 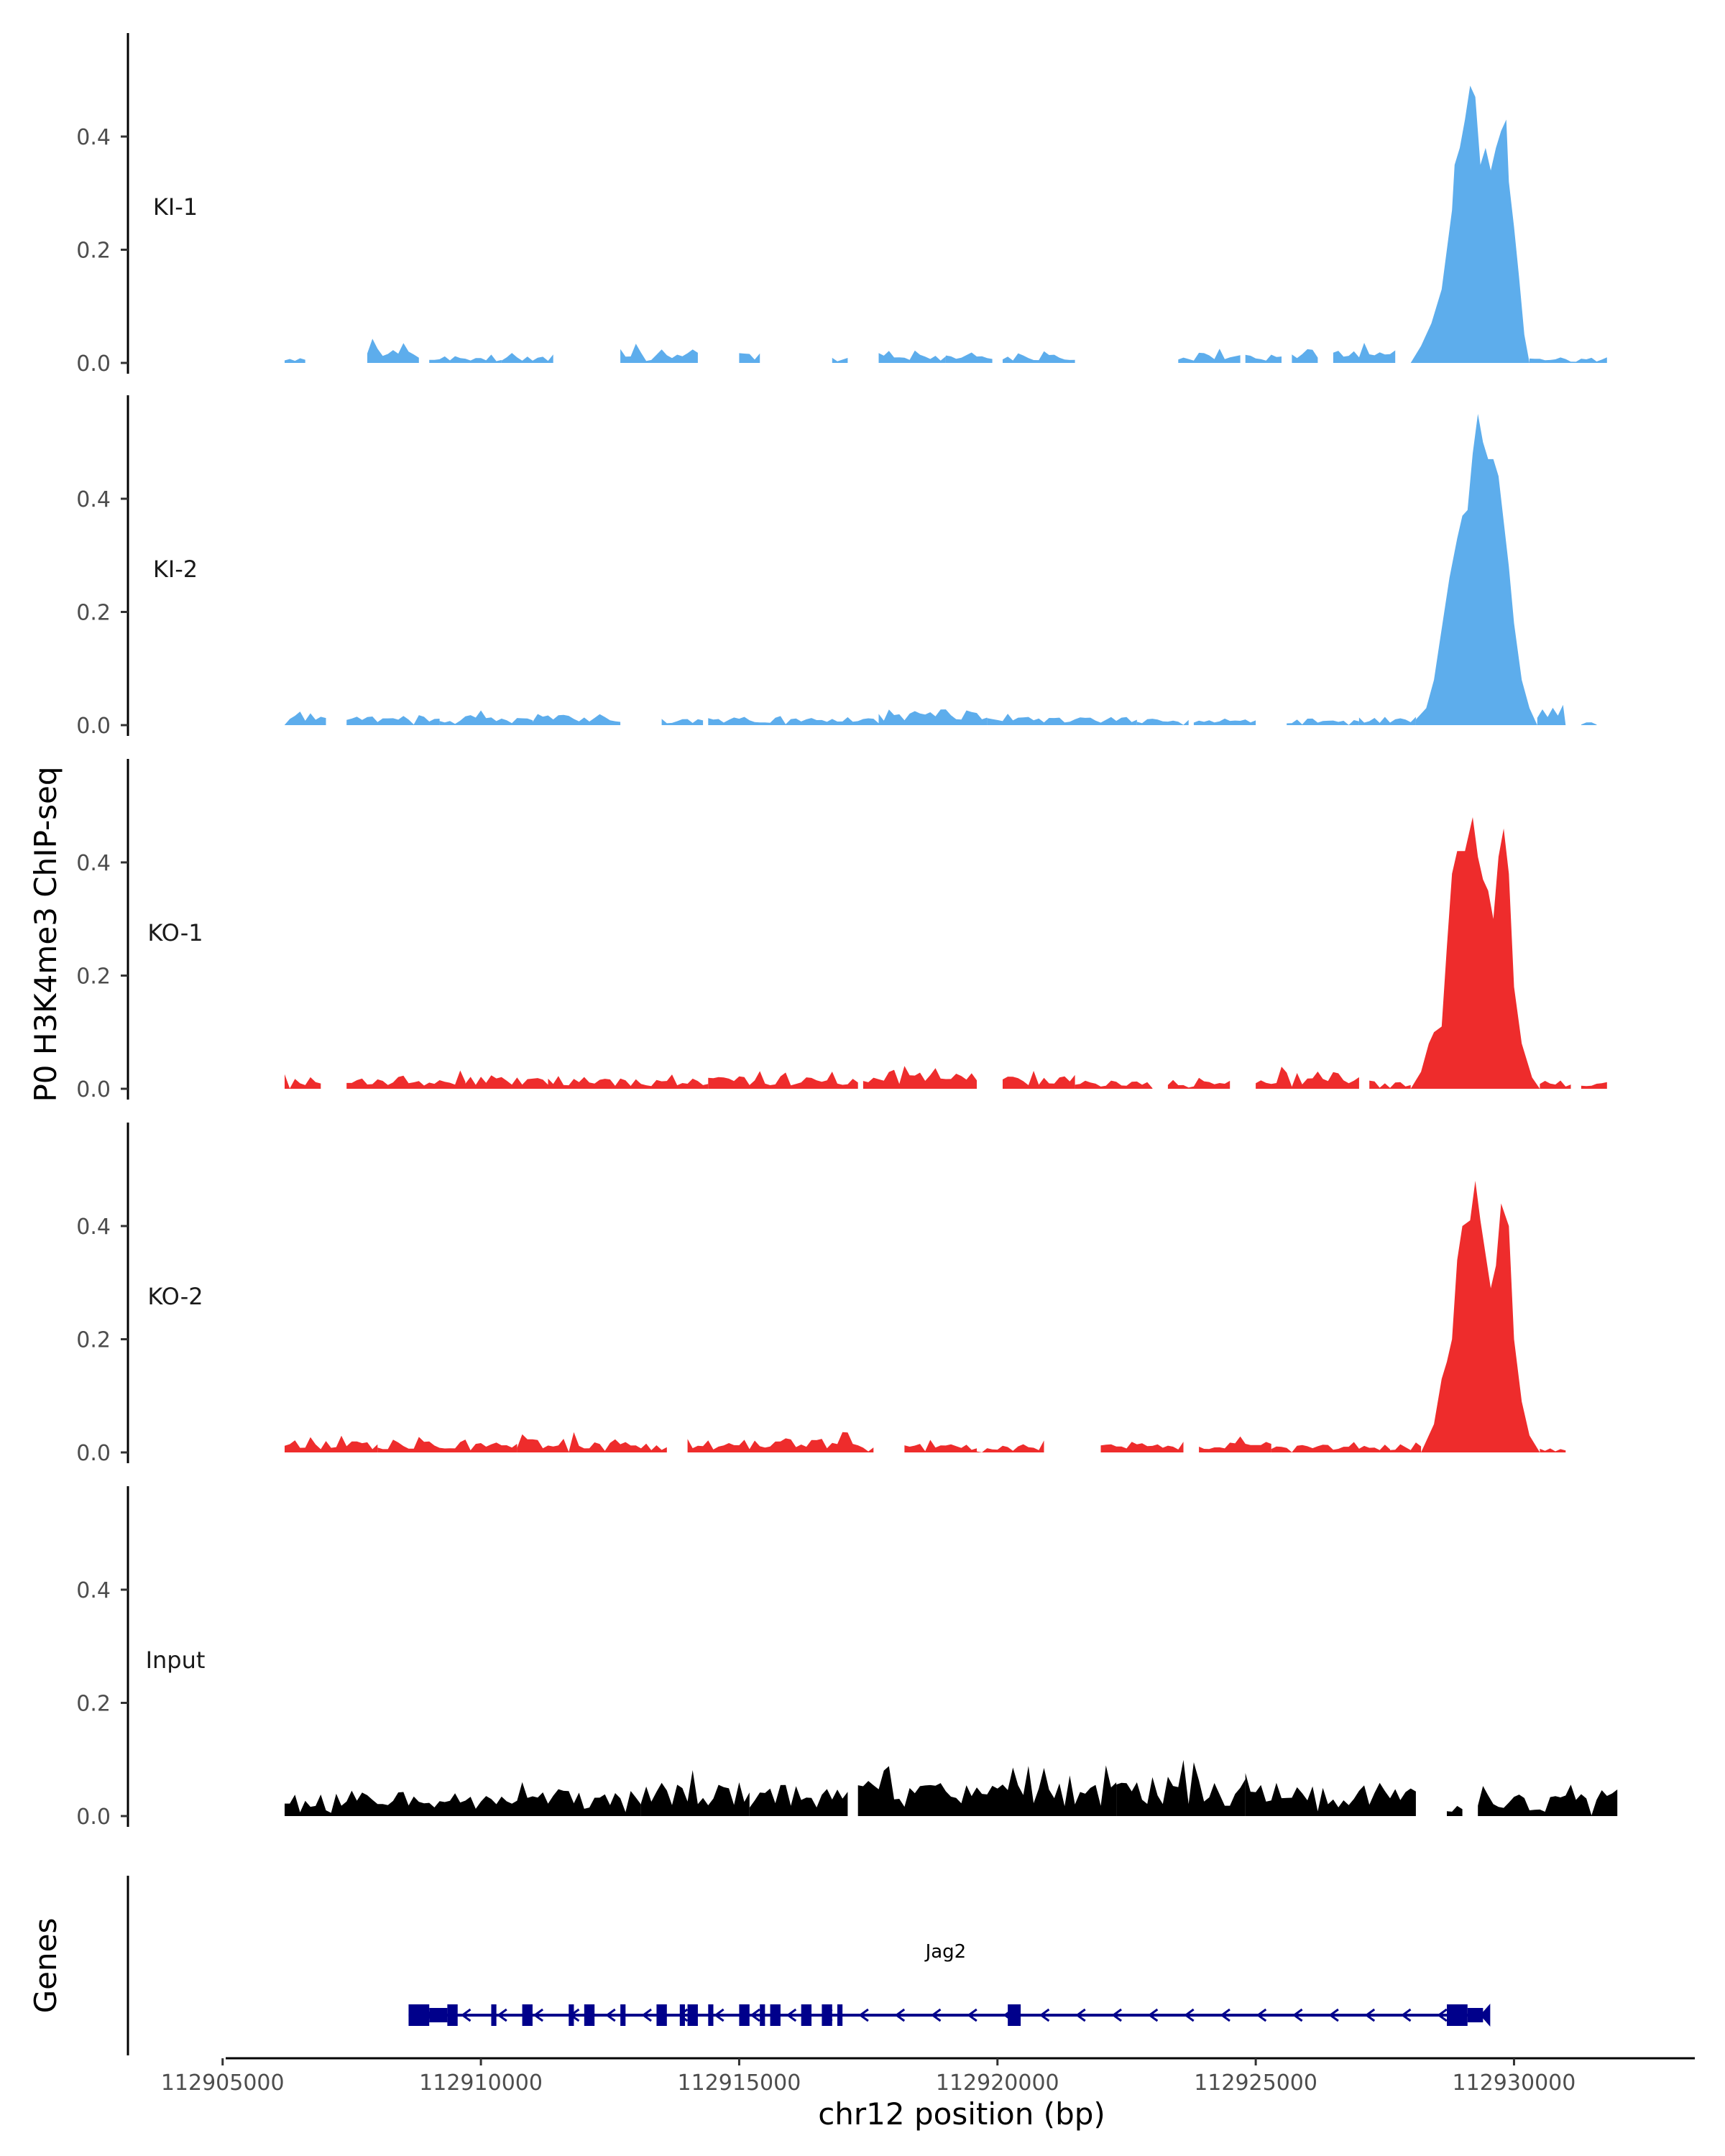 What do you see at coordinates (45, 934) in the screenshot?
I see `y-axis-title: P0 H3K4me3 ChIP-seq` at bounding box center [45, 934].